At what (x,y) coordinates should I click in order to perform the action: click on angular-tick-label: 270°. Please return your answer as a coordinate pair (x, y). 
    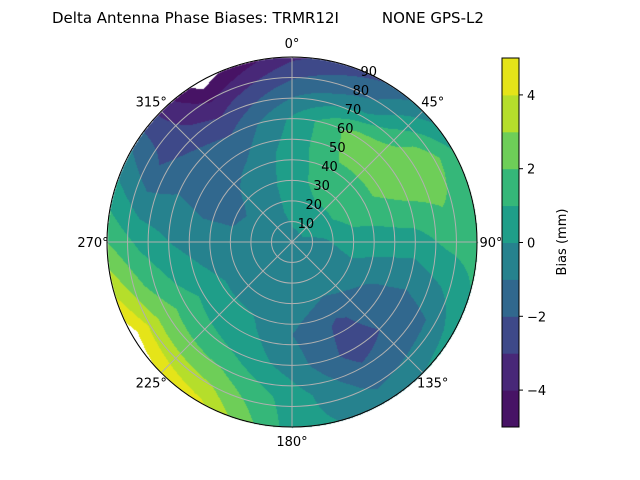
    Looking at the image, I should click on (92, 243).